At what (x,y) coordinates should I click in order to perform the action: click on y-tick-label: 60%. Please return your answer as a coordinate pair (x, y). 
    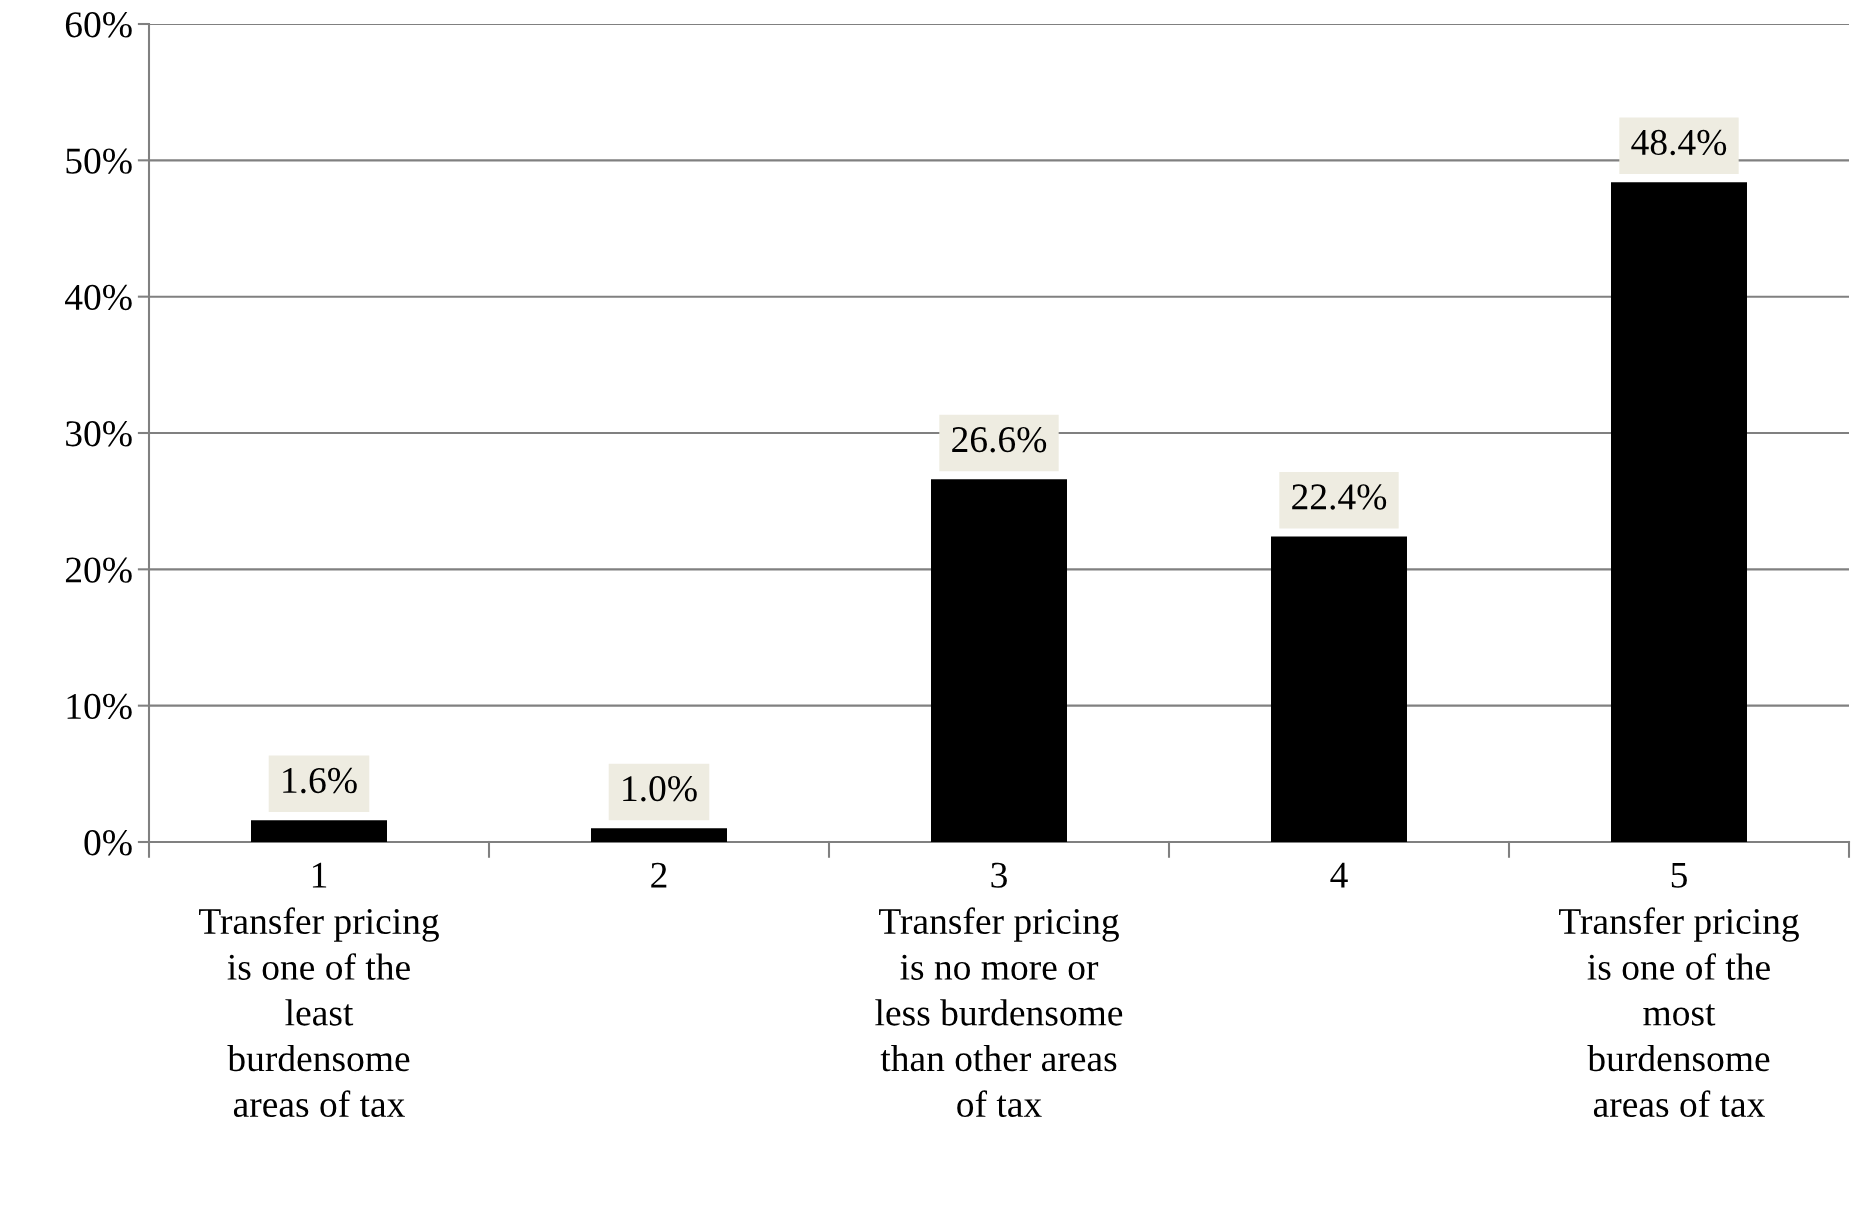
    Looking at the image, I should click on (98, 25).